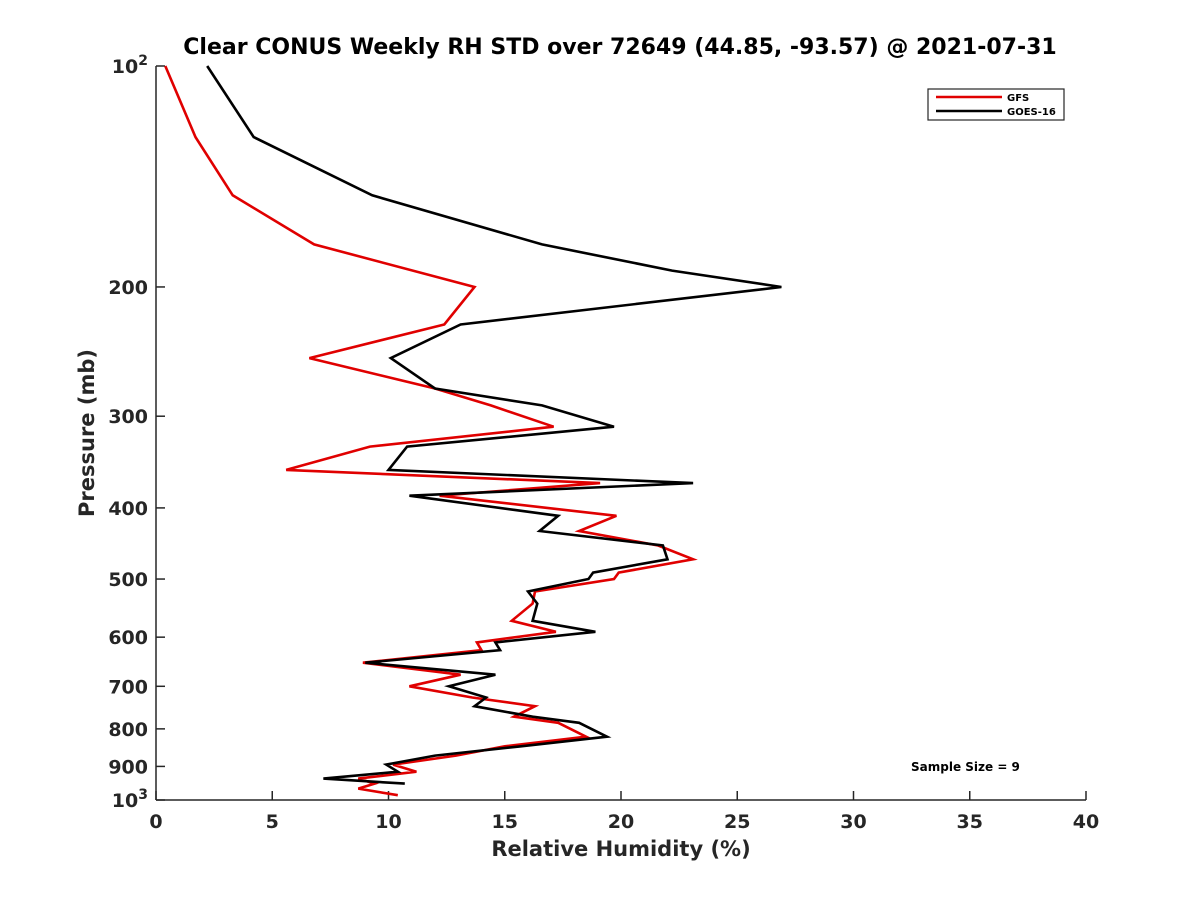  Describe the element at coordinates (272, 822) in the screenshot. I see `x-tick-label: 5` at that location.